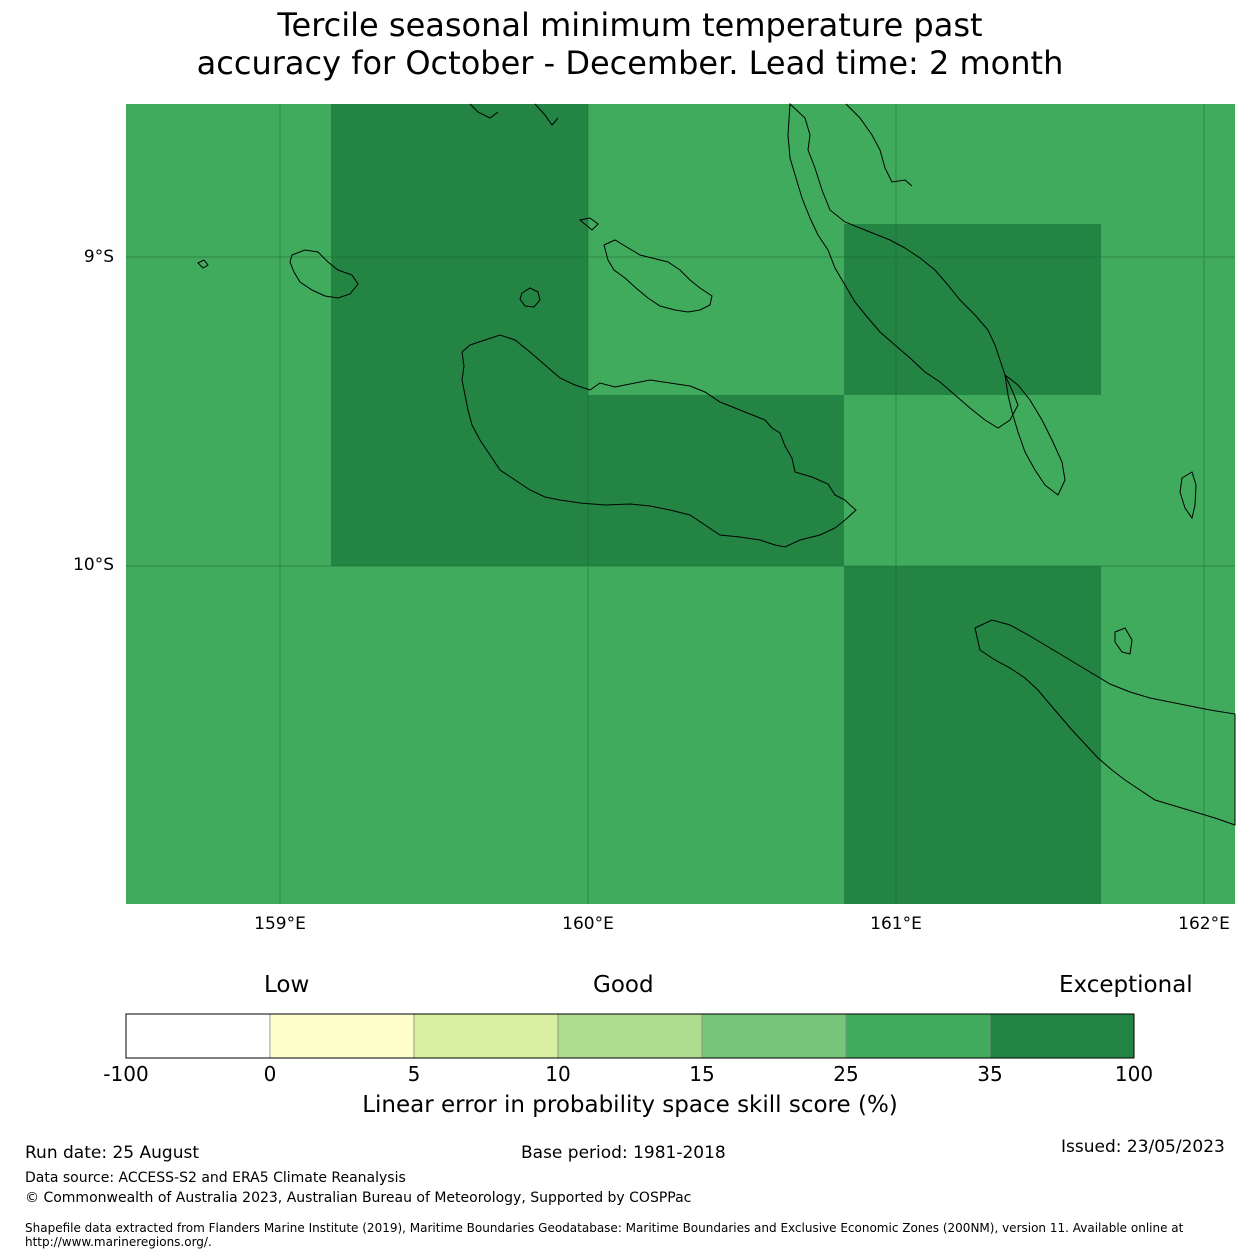 The width and height of the screenshot is (1260, 1260). I want to click on shapefile-credit-line-2: http://www.marineregions.org/., so click(118, 1242).